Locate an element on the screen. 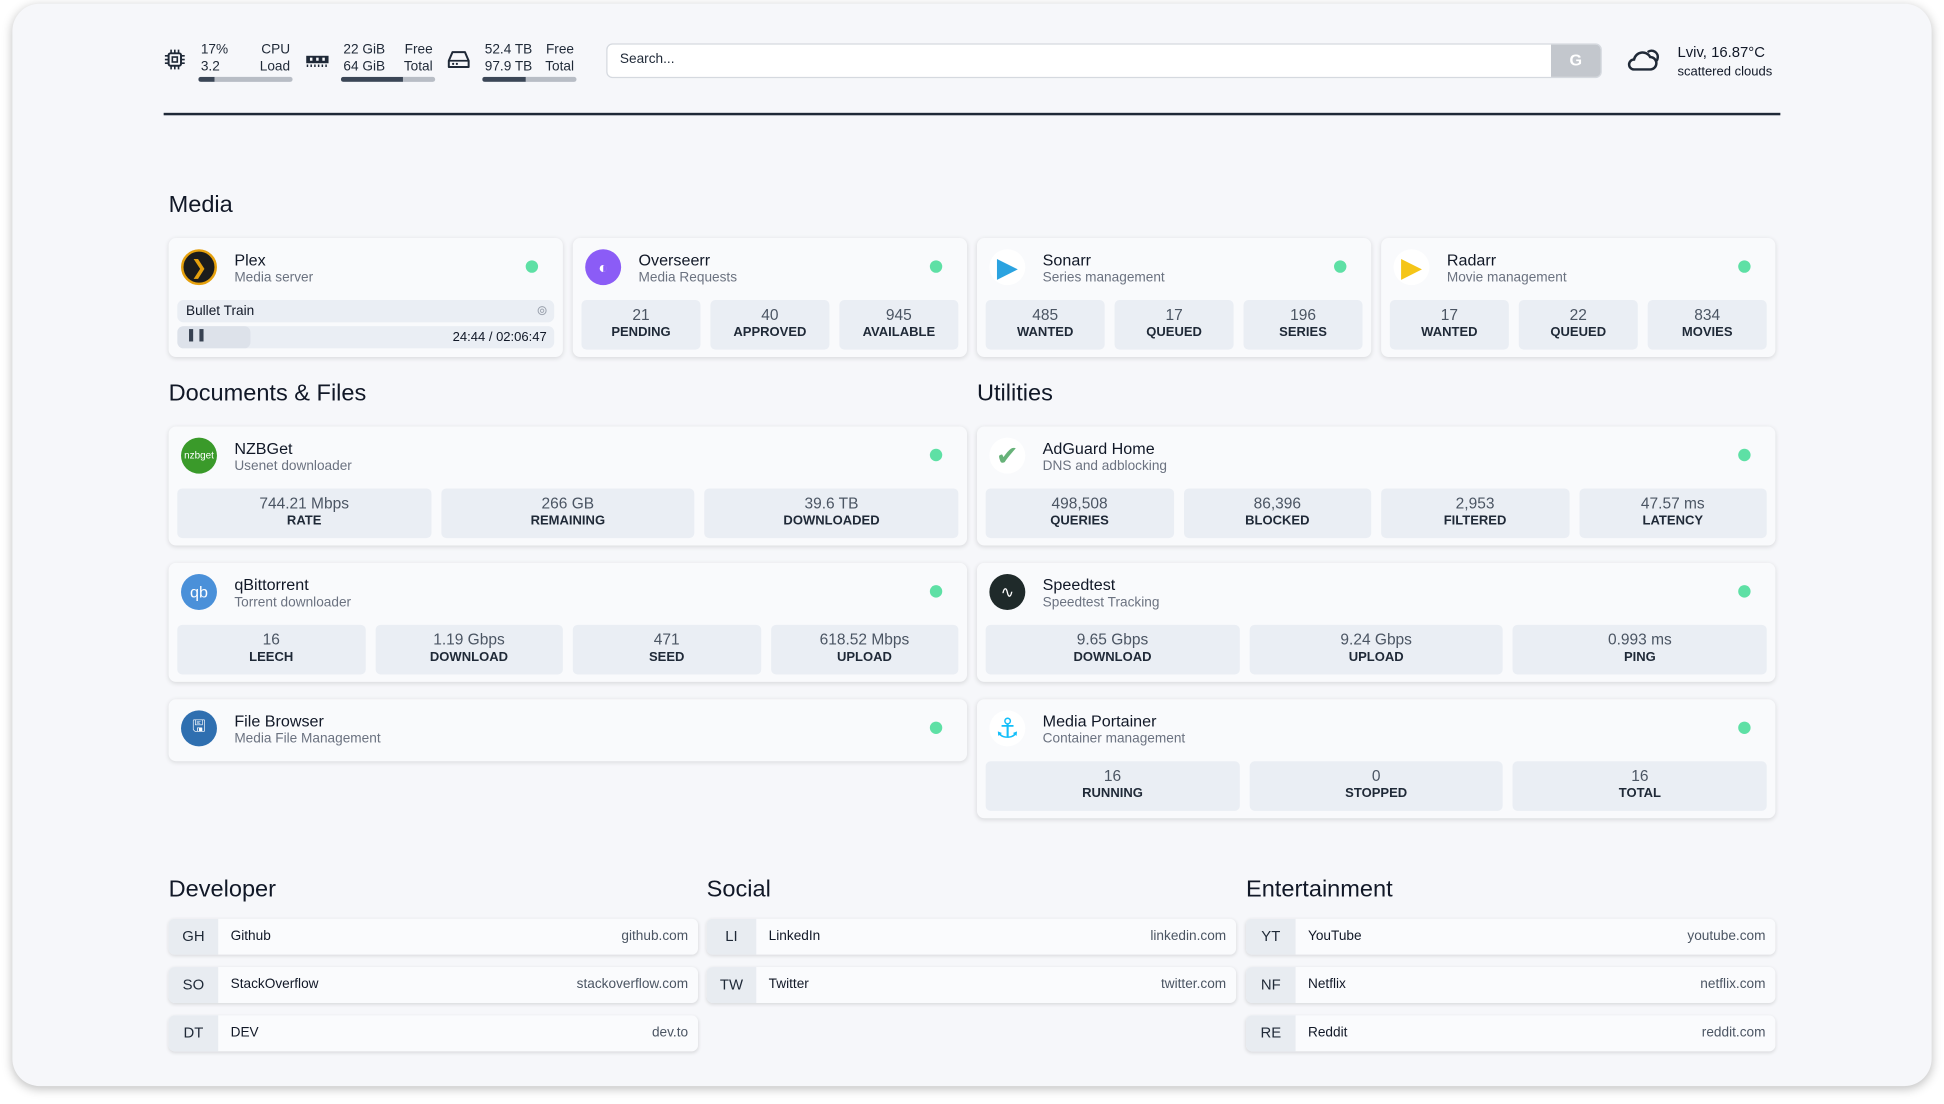 The height and width of the screenshot is (1104, 1944). pause-icon: ❚❚ is located at coordinates (196, 335).